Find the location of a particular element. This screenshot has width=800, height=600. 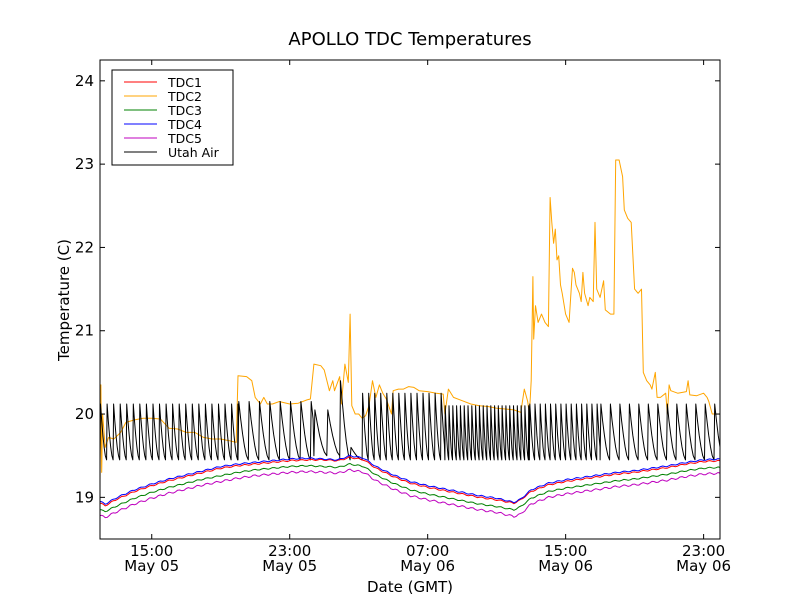

series-line-tdc5 is located at coordinates (410, 493).